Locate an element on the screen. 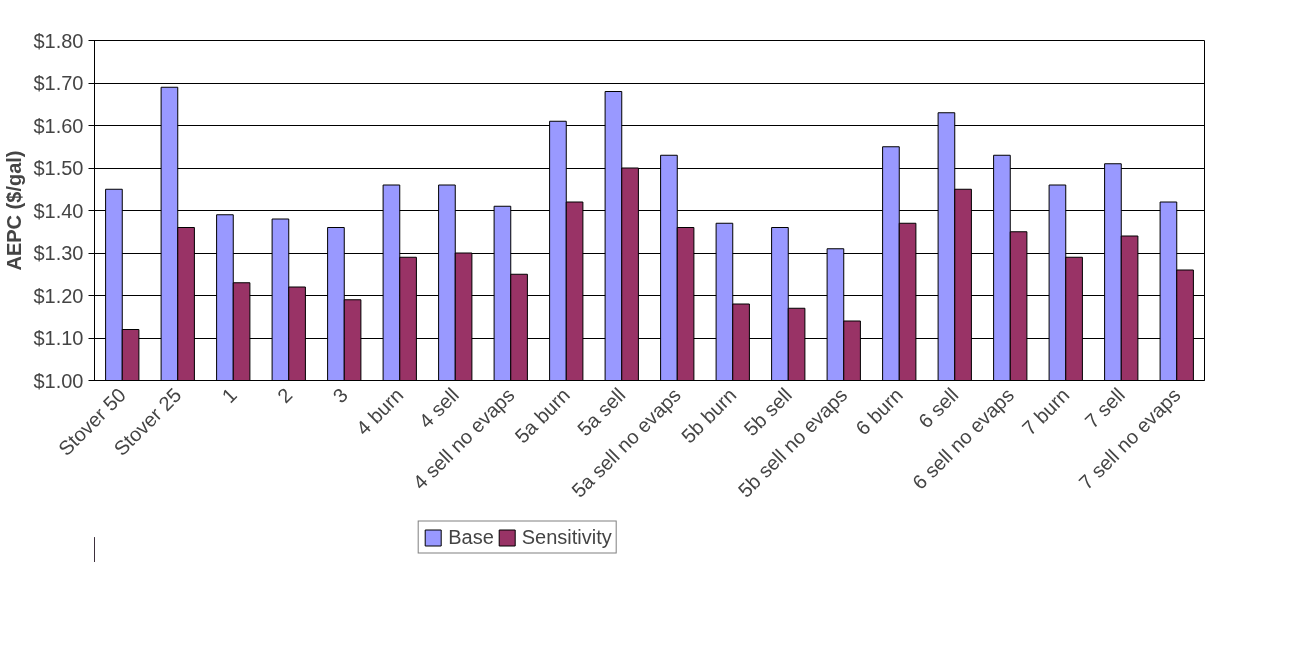  y-tick-label: $1.70 is located at coordinates (58, 83).